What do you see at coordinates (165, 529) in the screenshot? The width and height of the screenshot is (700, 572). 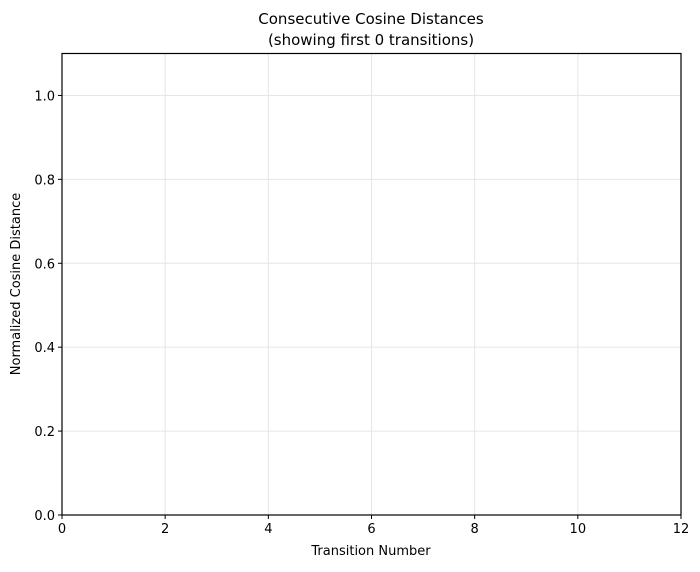 I see `x-tick-label: 2` at bounding box center [165, 529].